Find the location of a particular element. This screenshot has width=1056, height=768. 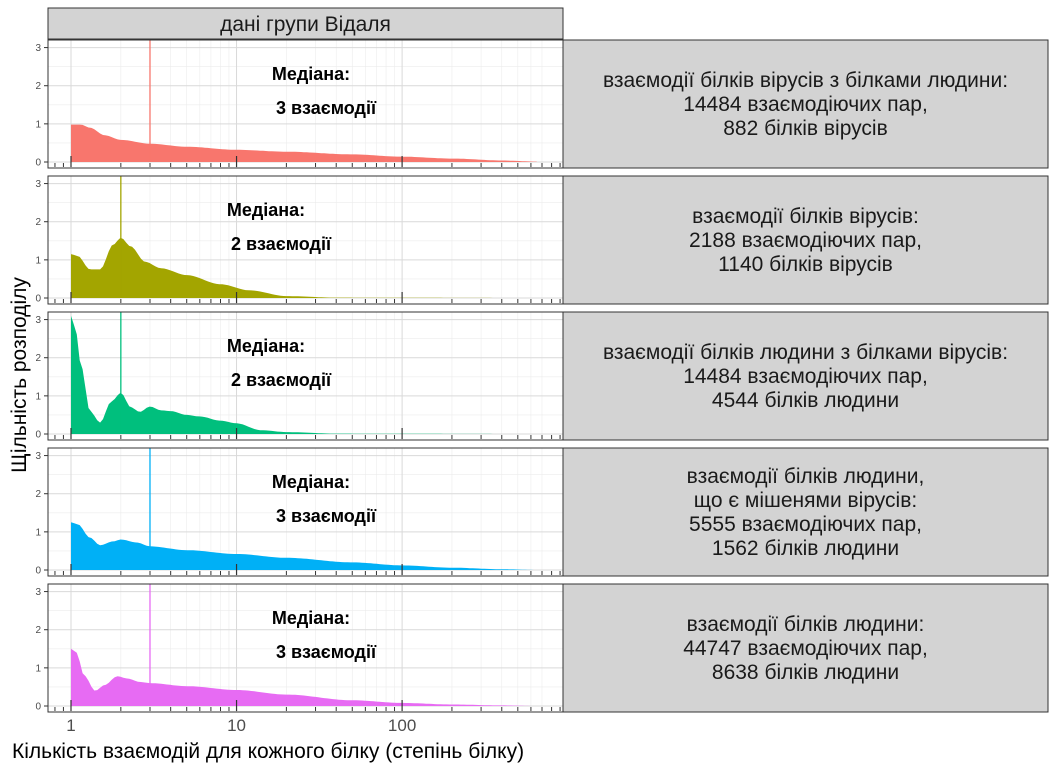

strip-label-line: 4544 білків людини is located at coordinates (805, 400).